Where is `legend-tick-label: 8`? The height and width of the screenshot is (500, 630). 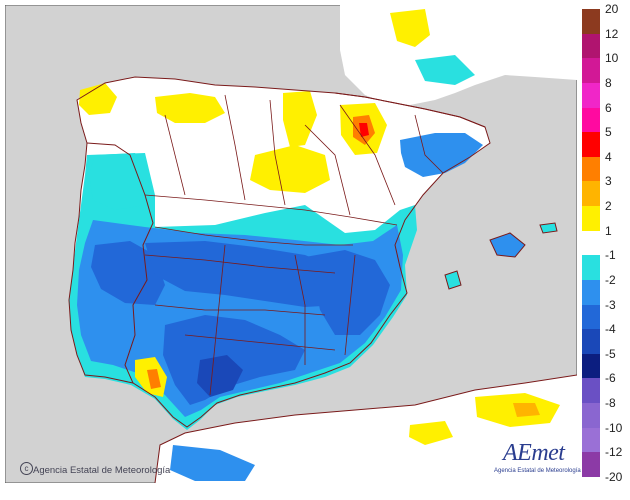 legend-tick-label: 8 is located at coordinates (608, 82).